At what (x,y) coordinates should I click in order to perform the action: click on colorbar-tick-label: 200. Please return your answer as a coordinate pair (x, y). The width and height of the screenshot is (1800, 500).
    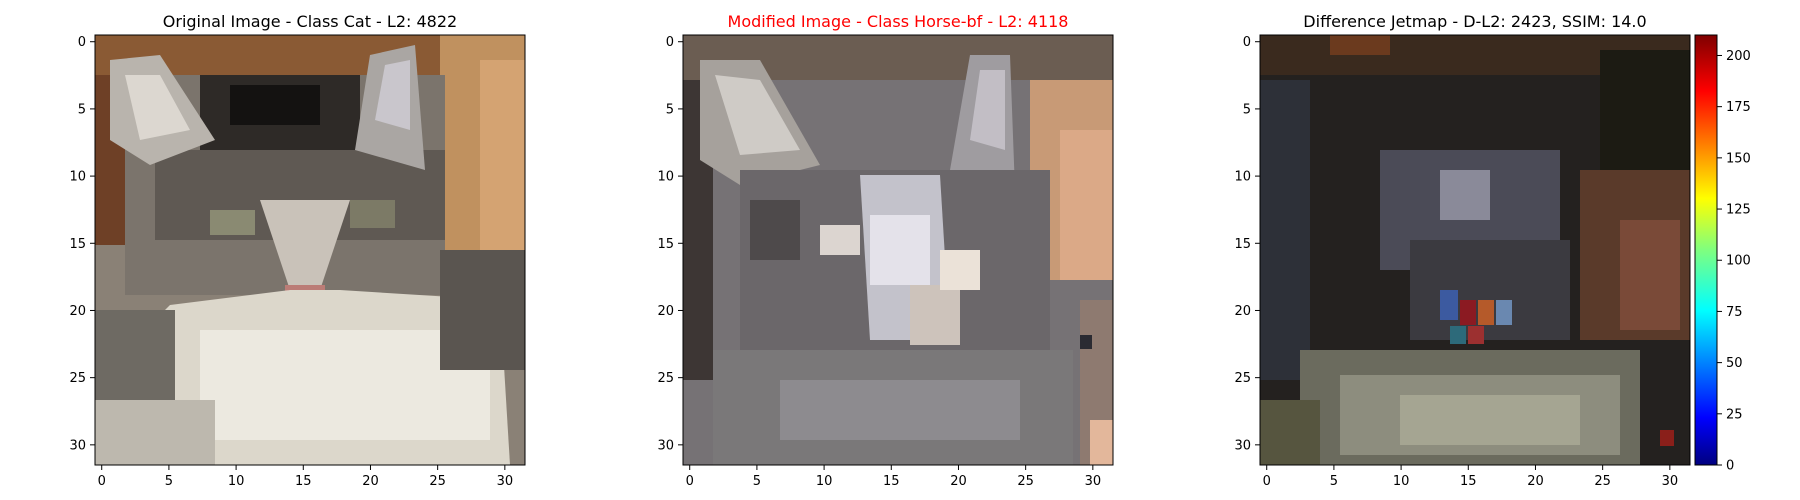
    Looking at the image, I should click on (1738, 56).